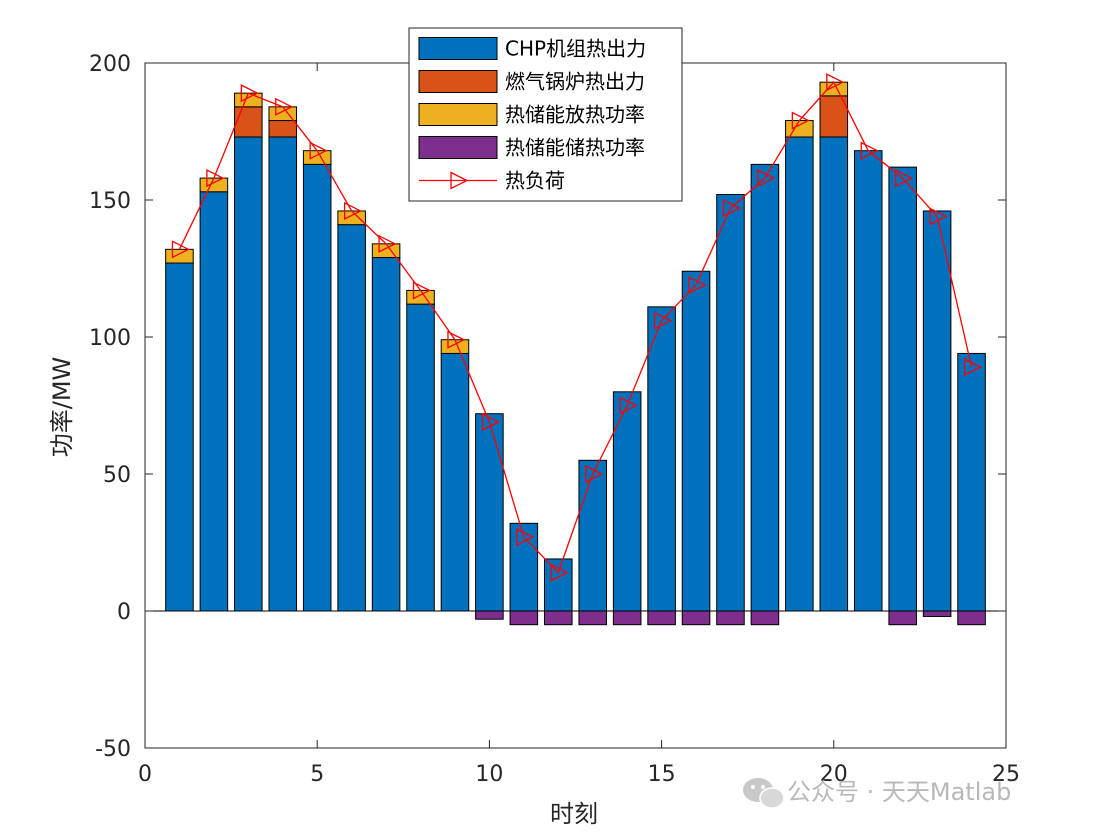  I want to click on bar-segment-1-x16, so click(696, 441).